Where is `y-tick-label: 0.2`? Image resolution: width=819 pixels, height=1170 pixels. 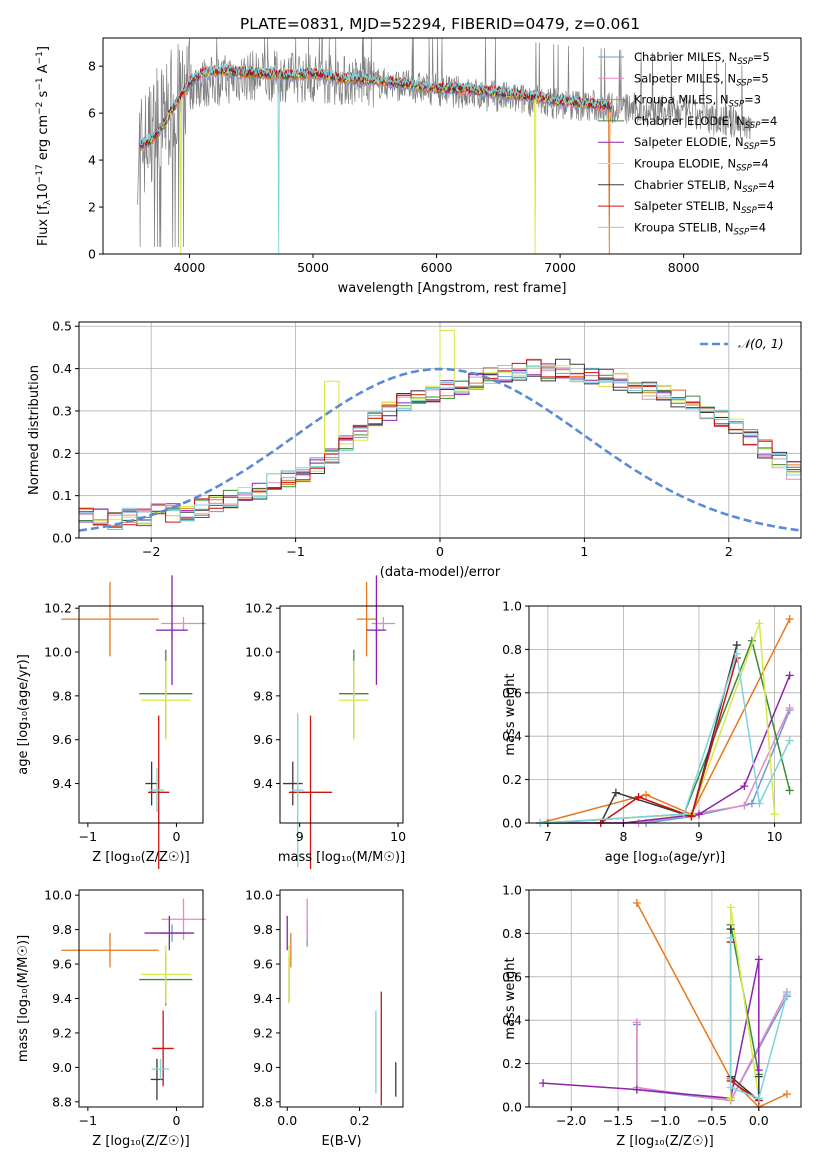 y-tick-label: 0.2 is located at coordinates (512, 1063).